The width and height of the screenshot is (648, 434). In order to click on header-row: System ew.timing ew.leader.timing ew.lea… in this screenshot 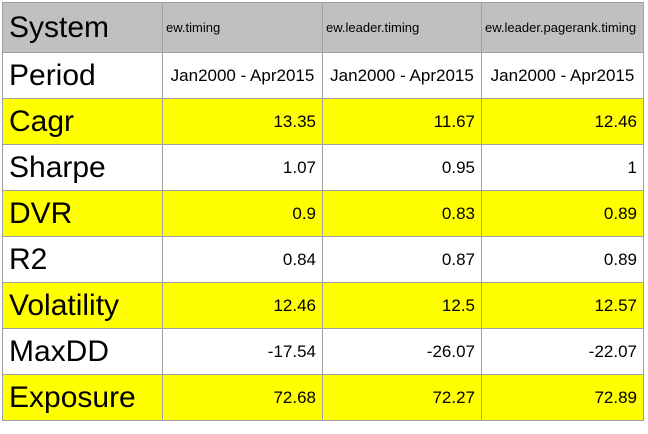, I will do `click(323, 27)`.